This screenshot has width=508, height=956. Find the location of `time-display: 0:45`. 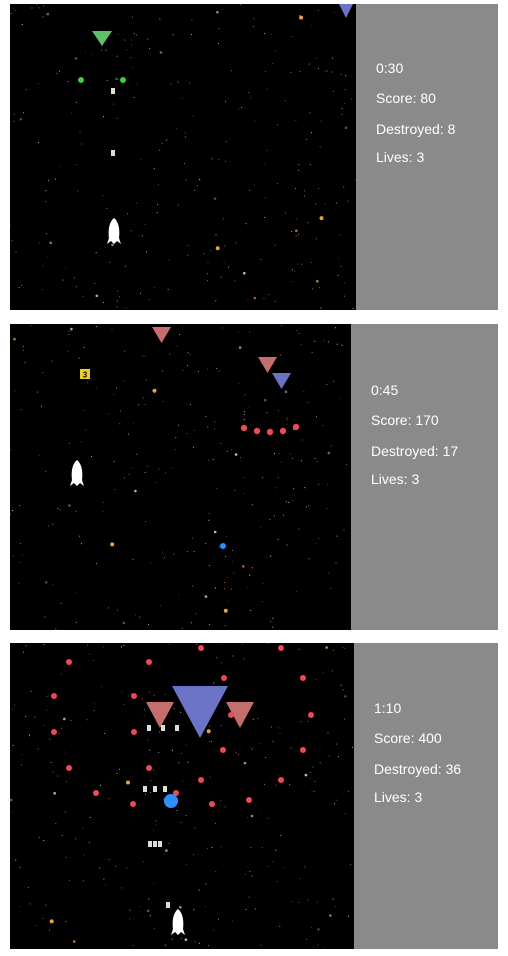

time-display: 0:45 is located at coordinates (384, 390).